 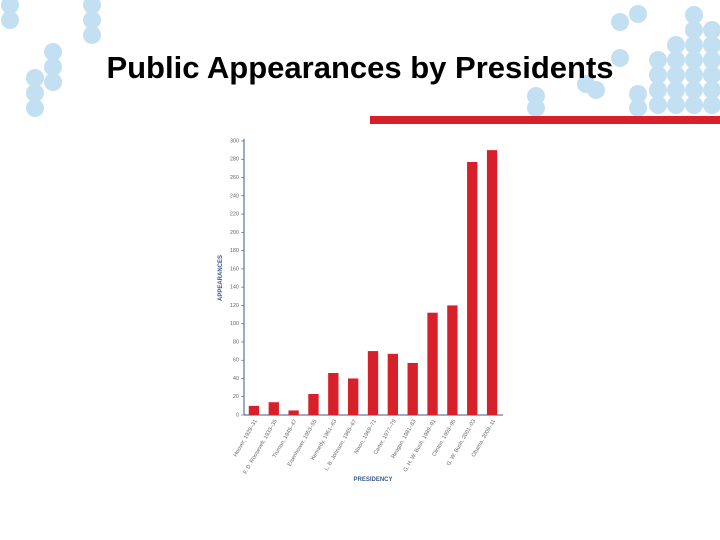 I want to click on y-tick-label: 120, so click(x=234, y=306).